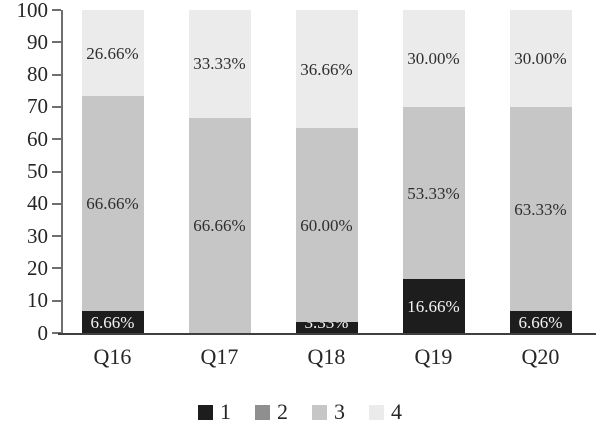 The width and height of the screenshot is (600, 437). I want to click on legend-label: 2, so click(282, 411).